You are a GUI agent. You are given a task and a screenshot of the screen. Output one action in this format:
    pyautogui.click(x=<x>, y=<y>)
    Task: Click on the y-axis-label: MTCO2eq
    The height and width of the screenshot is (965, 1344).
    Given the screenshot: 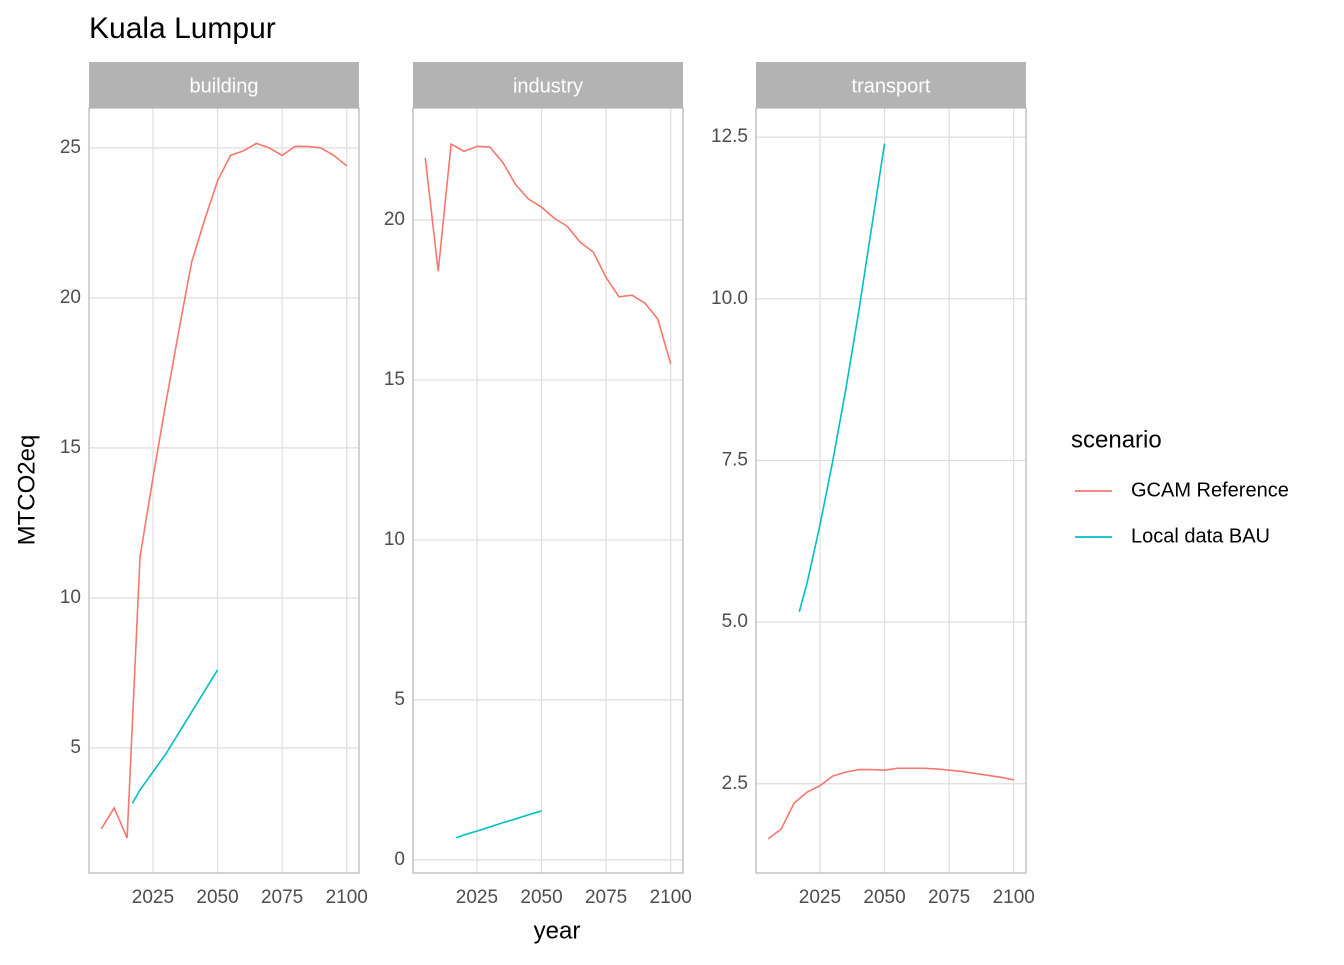 What is the action you would take?
    pyautogui.click(x=26, y=490)
    